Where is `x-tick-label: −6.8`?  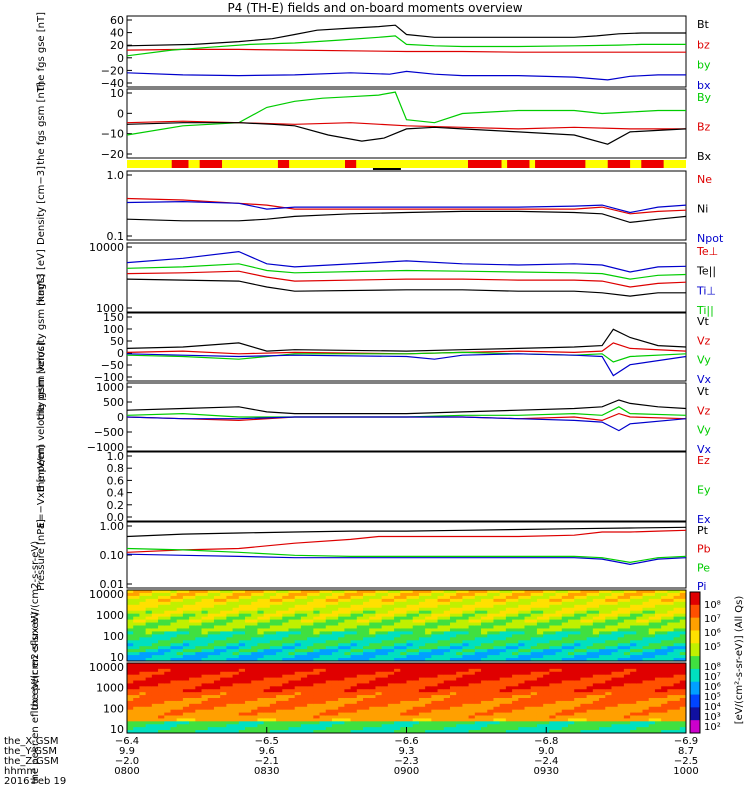
x-tick-label: −6.8 is located at coordinates (546, 741).